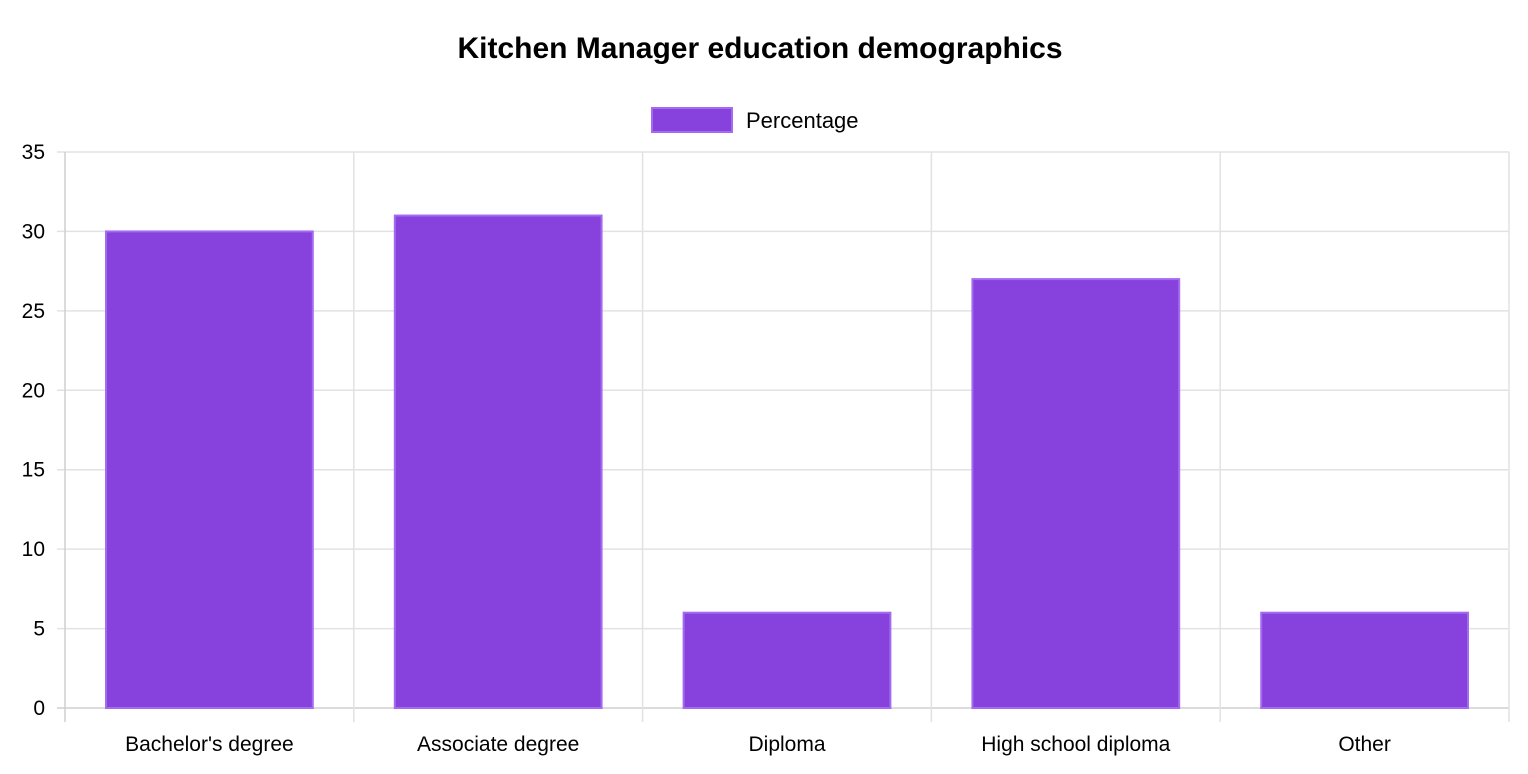 The image size is (1528, 774). Describe the element at coordinates (33, 152) in the screenshot. I see `y-tick-label: 35` at that location.